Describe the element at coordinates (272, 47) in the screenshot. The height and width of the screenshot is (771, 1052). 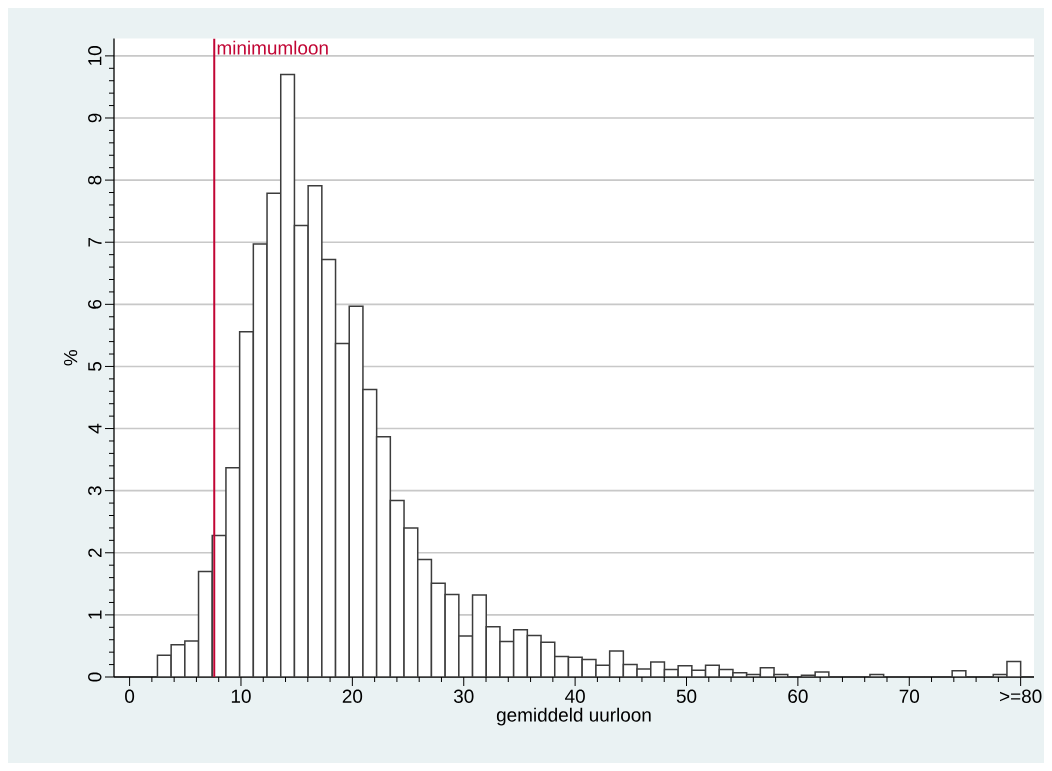
I see `ref-line-label: minimumloon` at that location.